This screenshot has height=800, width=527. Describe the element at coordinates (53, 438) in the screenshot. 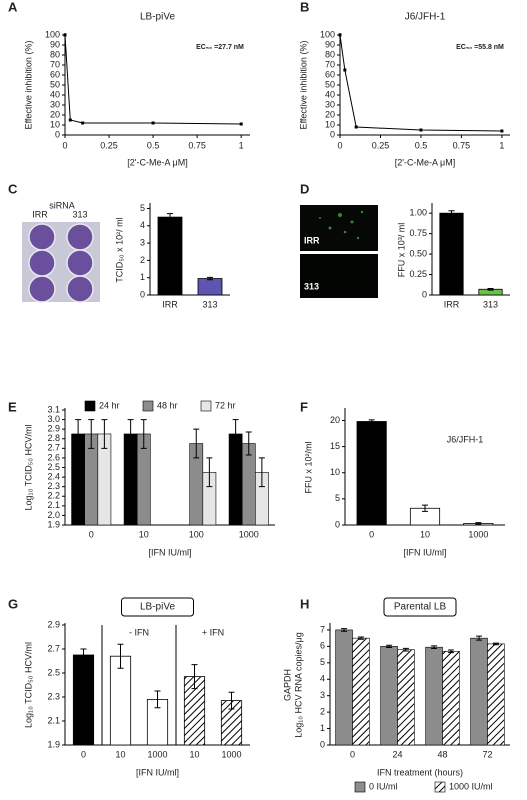

I see `y-tick-label: 2.8` at that location.